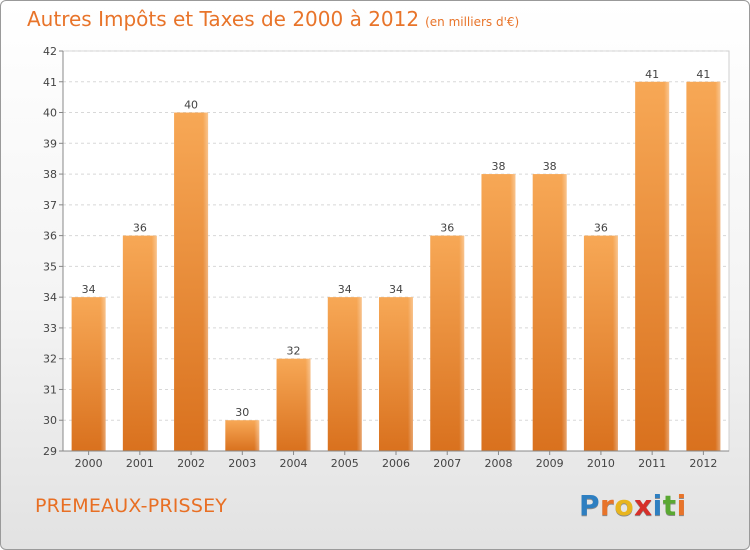 The width and height of the screenshot is (750, 550). I want to click on y-tick-label: 35, so click(50, 266).